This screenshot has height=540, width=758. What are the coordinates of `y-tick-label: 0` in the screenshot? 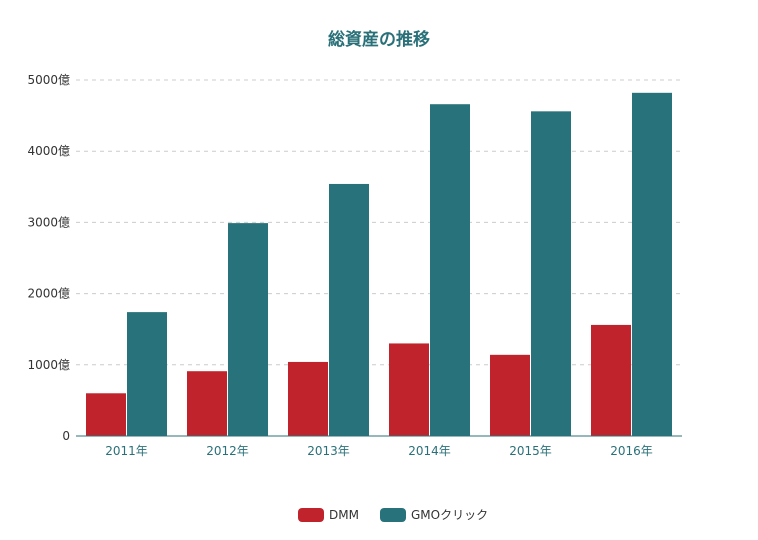 It's located at (66, 436).